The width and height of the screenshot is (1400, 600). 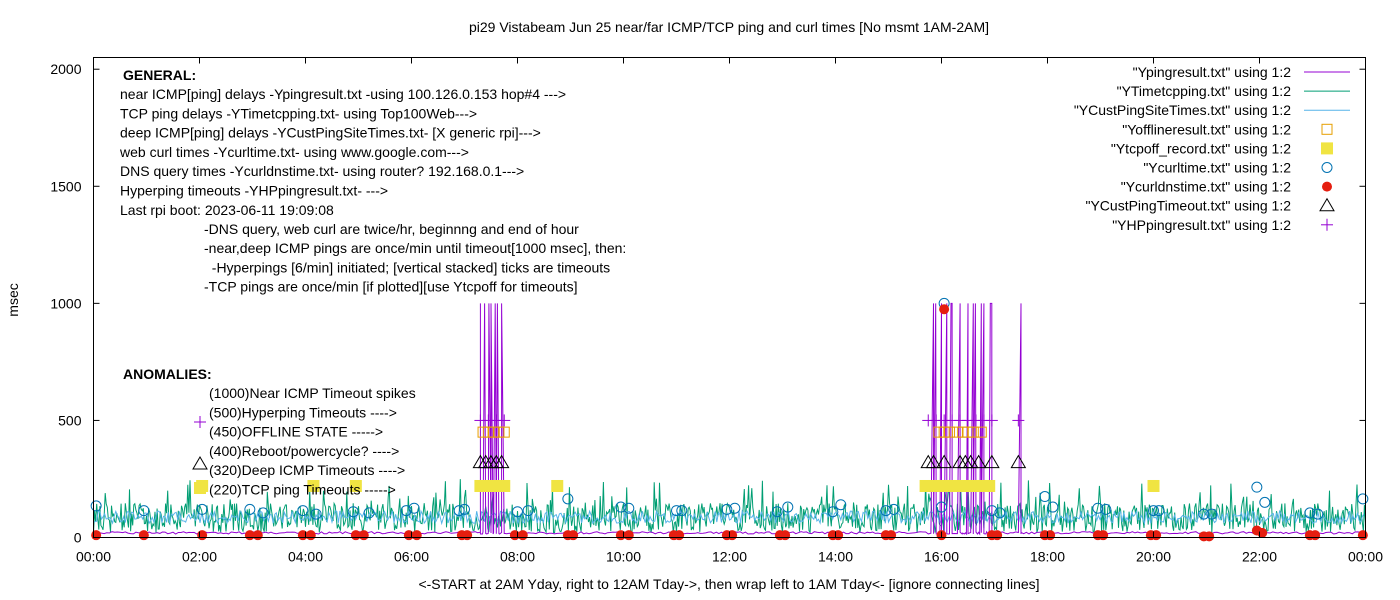 I want to click on anomaly-key-triangle-icon, so click(x=200, y=463).